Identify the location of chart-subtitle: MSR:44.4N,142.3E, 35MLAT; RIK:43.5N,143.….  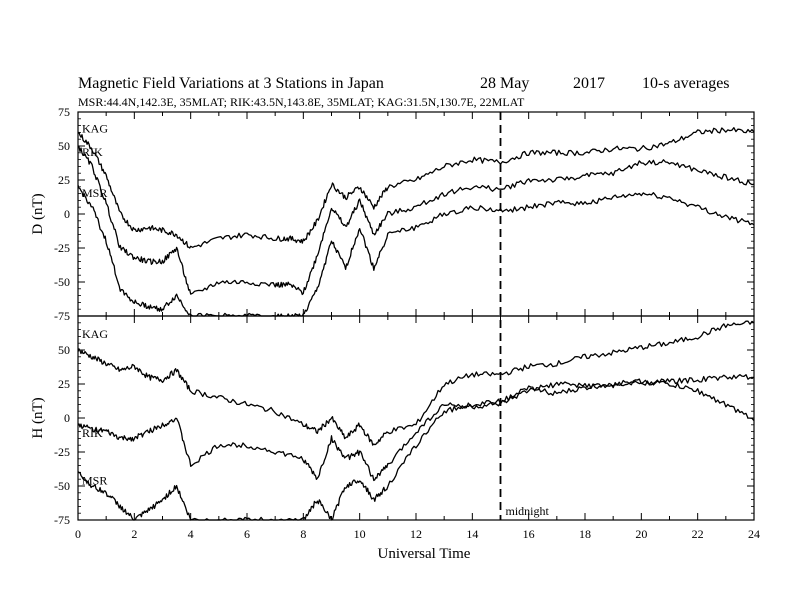
(301, 102).